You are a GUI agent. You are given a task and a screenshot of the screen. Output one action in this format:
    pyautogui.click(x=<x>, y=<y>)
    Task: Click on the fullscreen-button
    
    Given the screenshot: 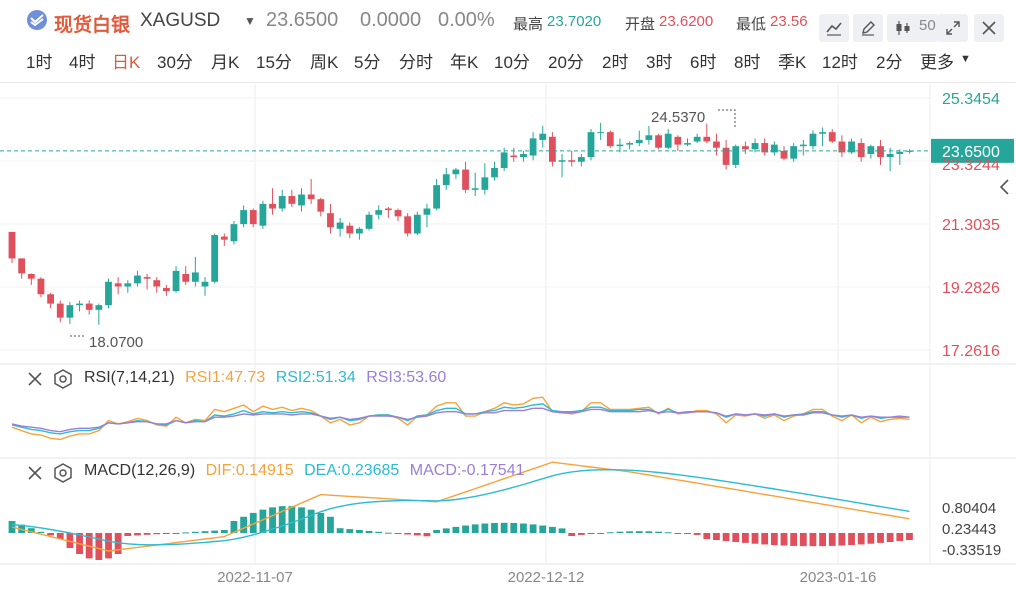 What is the action you would take?
    pyautogui.click(x=953, y=28)
    